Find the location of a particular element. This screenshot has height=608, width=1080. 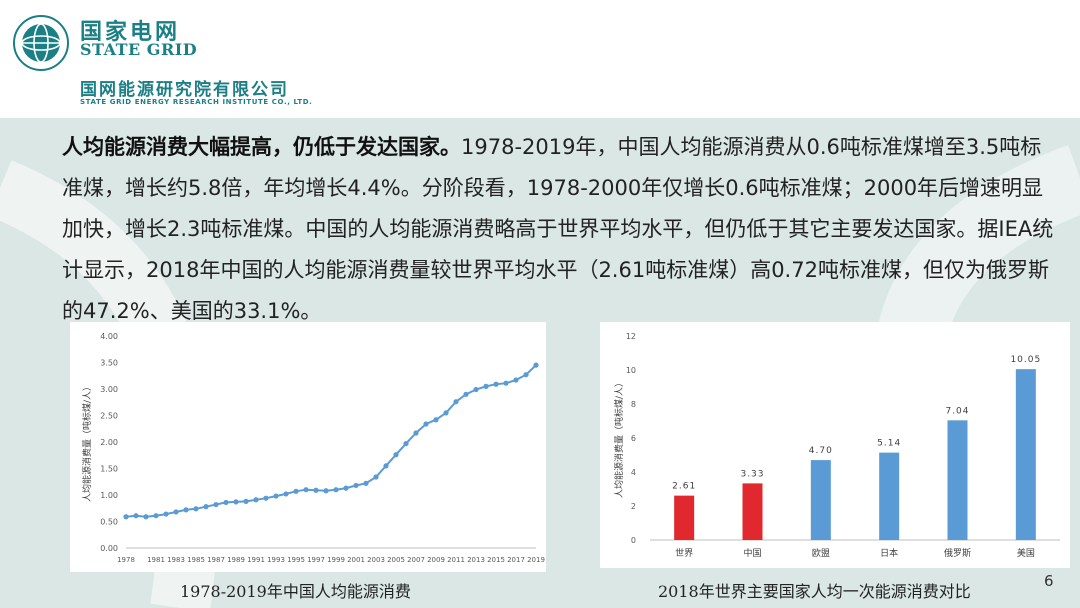

y-tick-label: 2.50 is located at coordinates (109, 416).